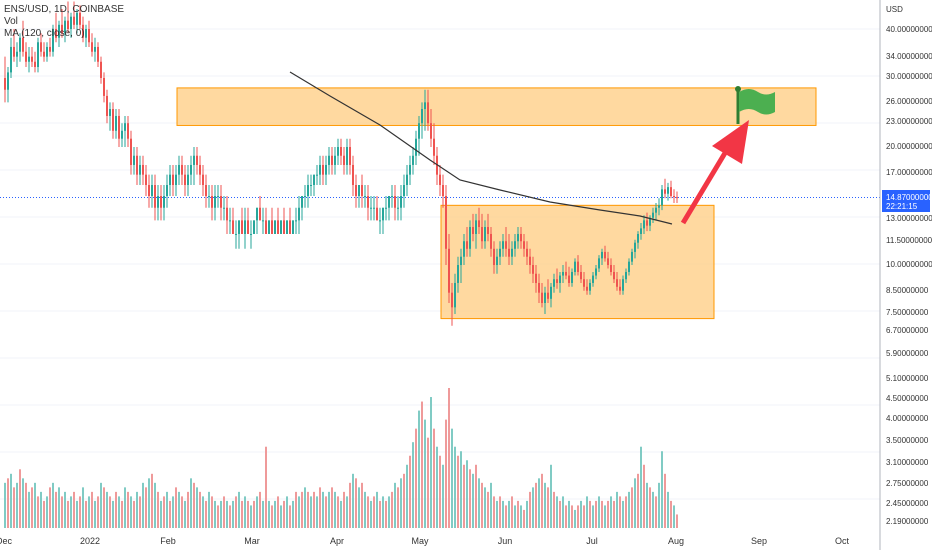  I want to click on flag-icon, so click(755, 105).